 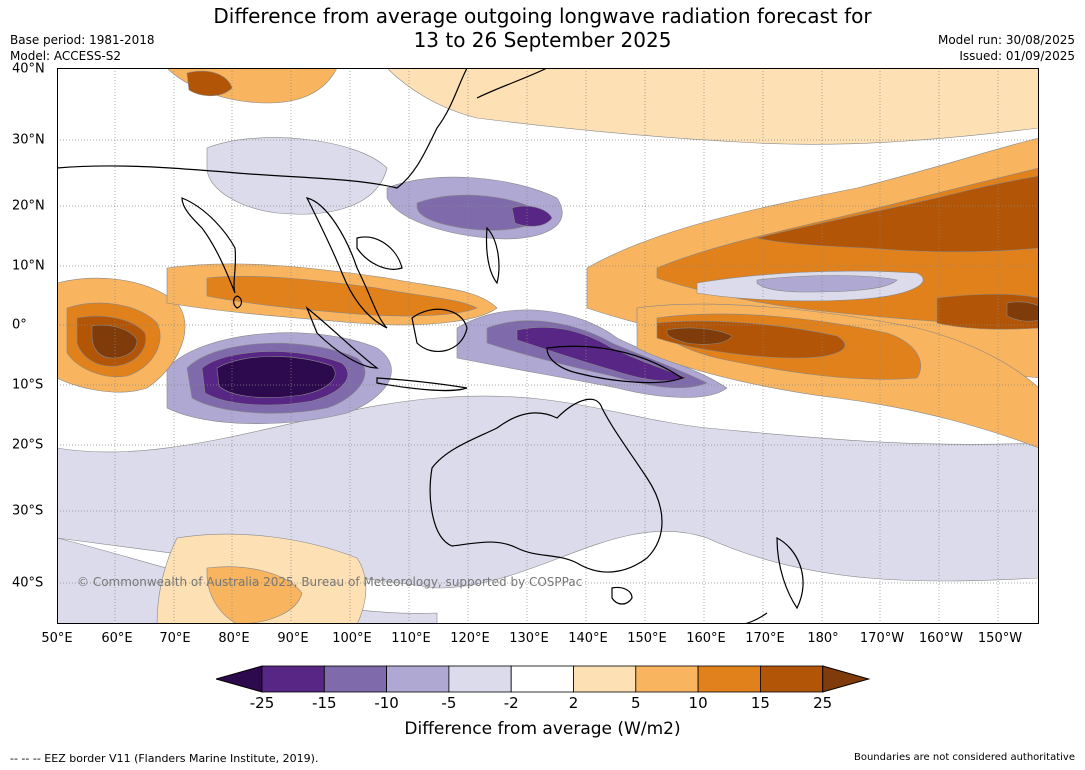 I want to click on colorbar-tick-label: -15, so click(x=324, y=703).